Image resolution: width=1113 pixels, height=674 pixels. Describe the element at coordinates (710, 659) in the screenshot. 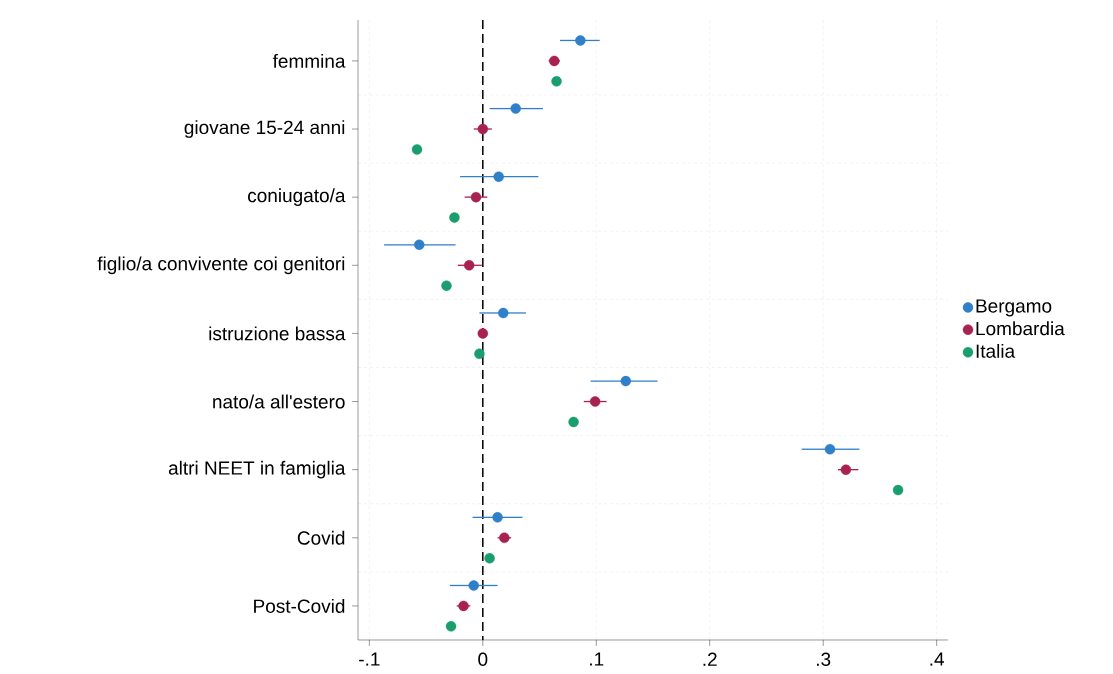

I see `x-tick-label: .2` at that location.